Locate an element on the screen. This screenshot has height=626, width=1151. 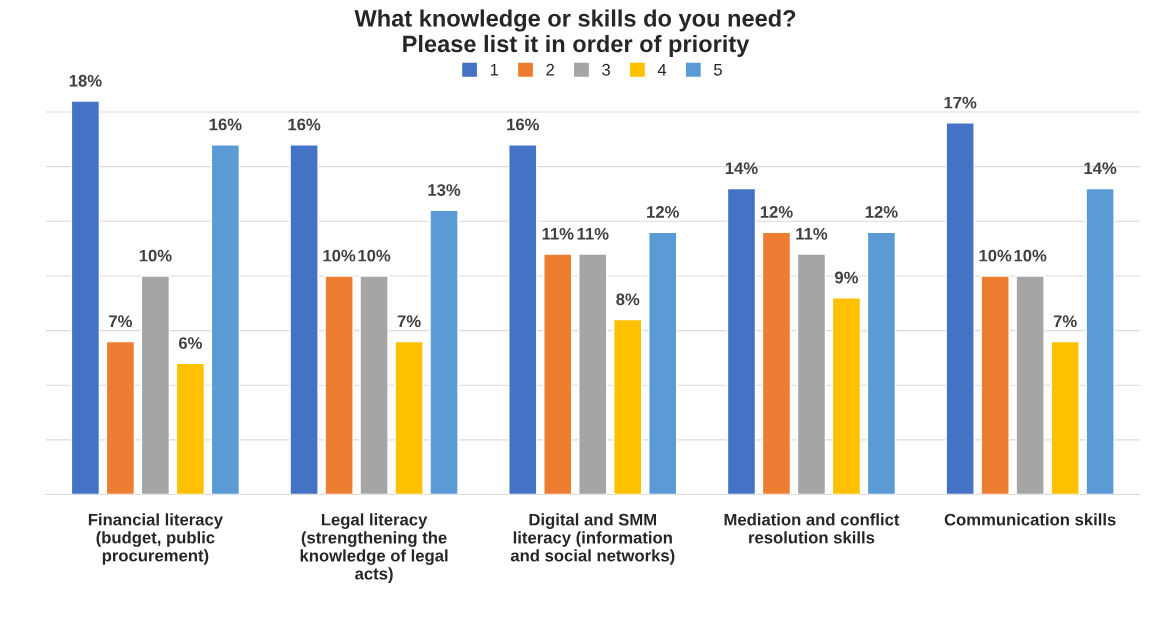
data-label: 17% is located at coordinates (960, 102).